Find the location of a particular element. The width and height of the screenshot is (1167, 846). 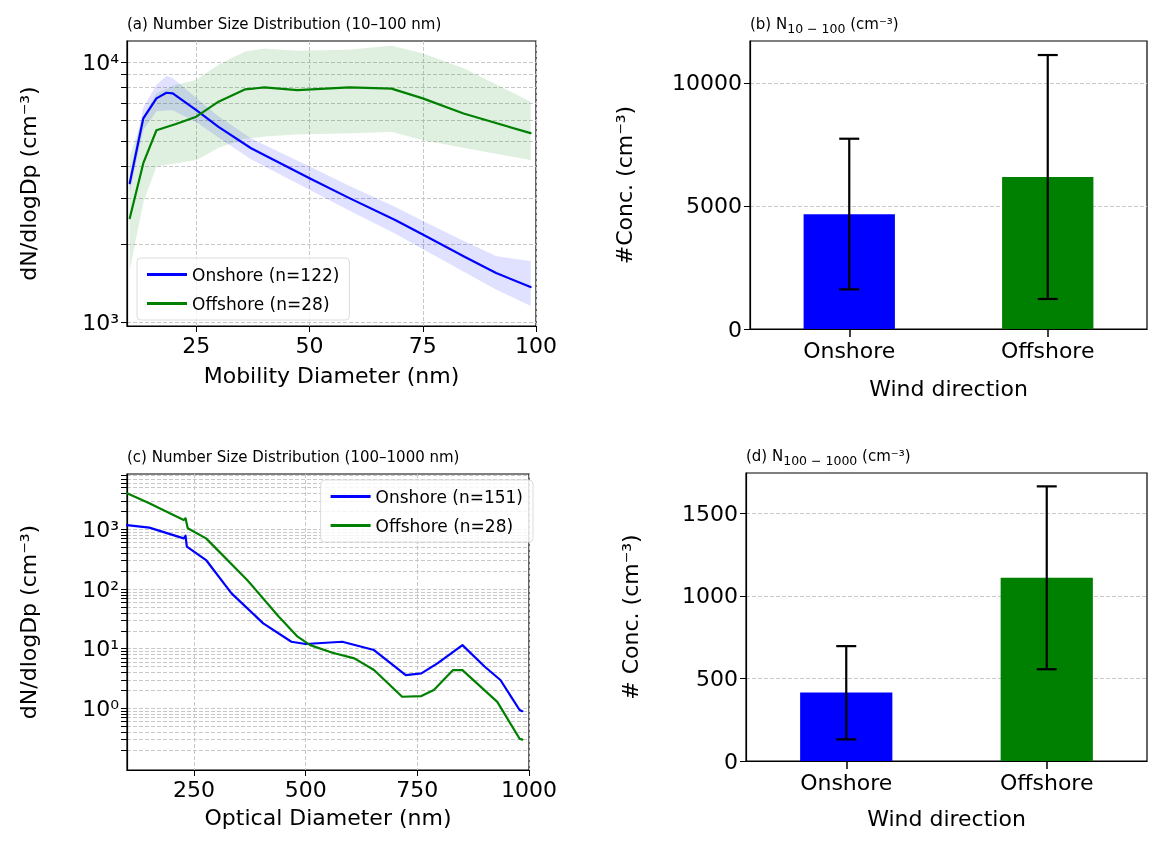

x-tick-label: 75 is located at coordinates (422, 345).